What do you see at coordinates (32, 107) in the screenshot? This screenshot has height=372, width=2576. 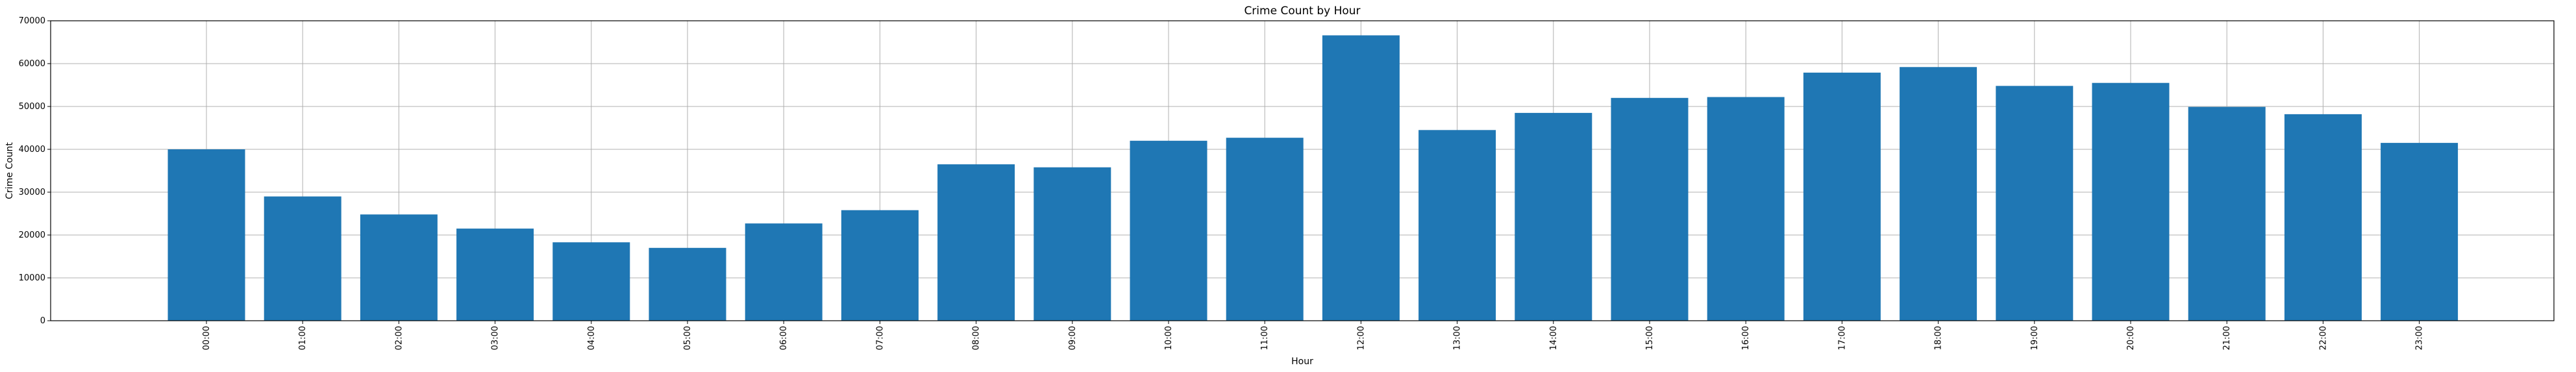 I see `y-tick-label: 50000` at bounding box center [32, 107].